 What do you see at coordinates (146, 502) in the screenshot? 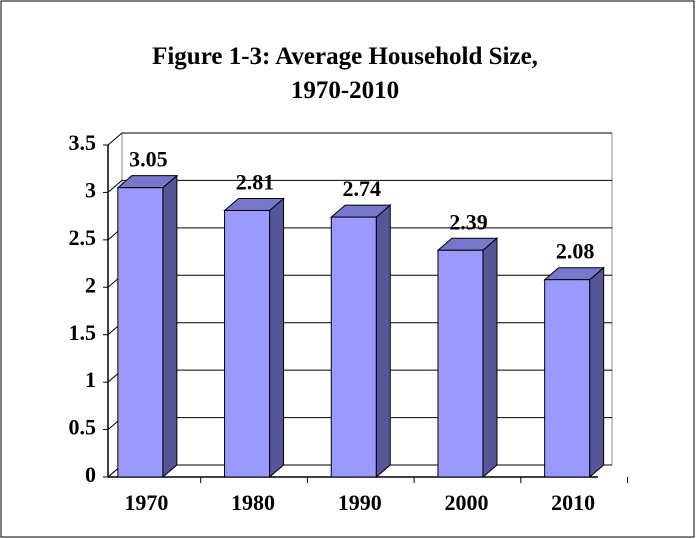
I see `x-tick-label: 1970` at bounding box center [146, 502].